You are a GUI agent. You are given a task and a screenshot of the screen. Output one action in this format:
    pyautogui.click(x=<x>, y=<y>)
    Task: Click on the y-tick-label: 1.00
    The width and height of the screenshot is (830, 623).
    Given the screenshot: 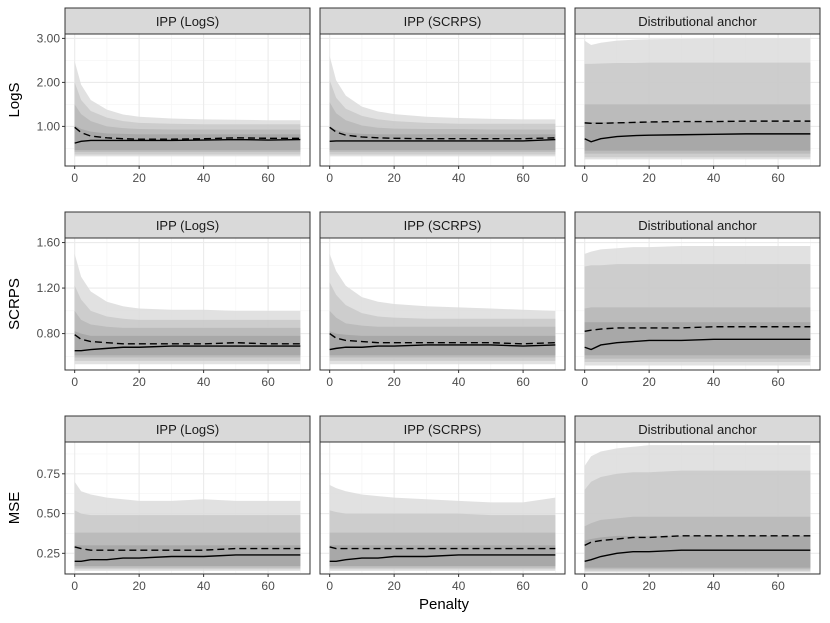 What is the action you would take?
    pyautogui.click(x=49, y=126)
    